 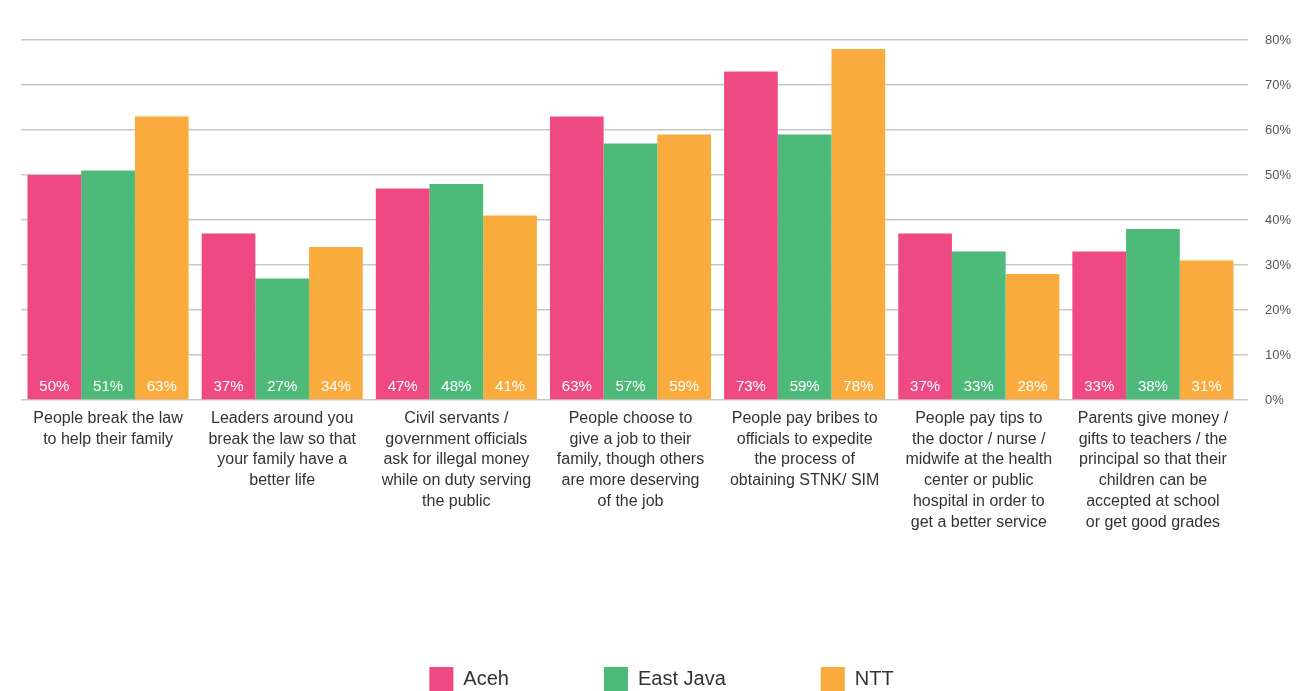 What do you see at coordinates (282, 448) in the screenshot?
I see `x-tick-label: Leaders around you break the law so that your family have a better life` at bounding box center [282, 448].